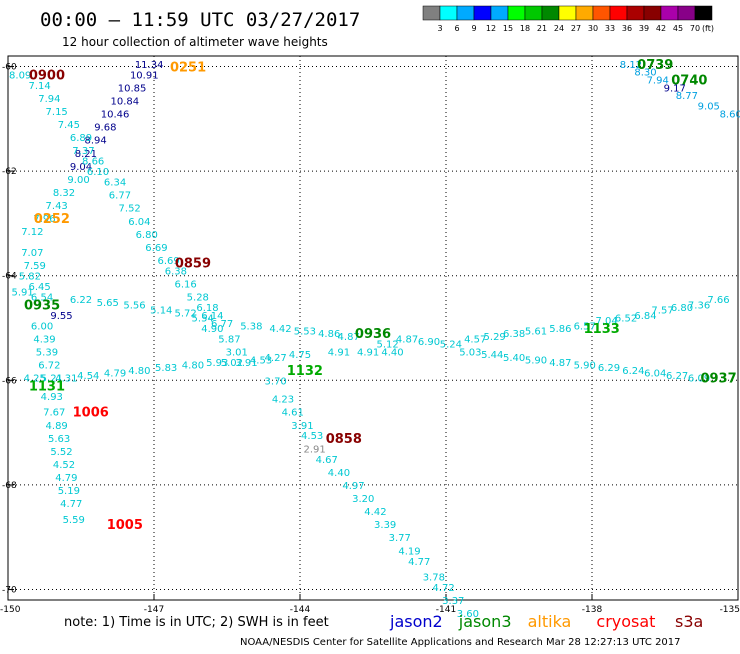 This screenshot has height=654, width=740. I want to click on colorbar-label: 27, so click(576, 28).